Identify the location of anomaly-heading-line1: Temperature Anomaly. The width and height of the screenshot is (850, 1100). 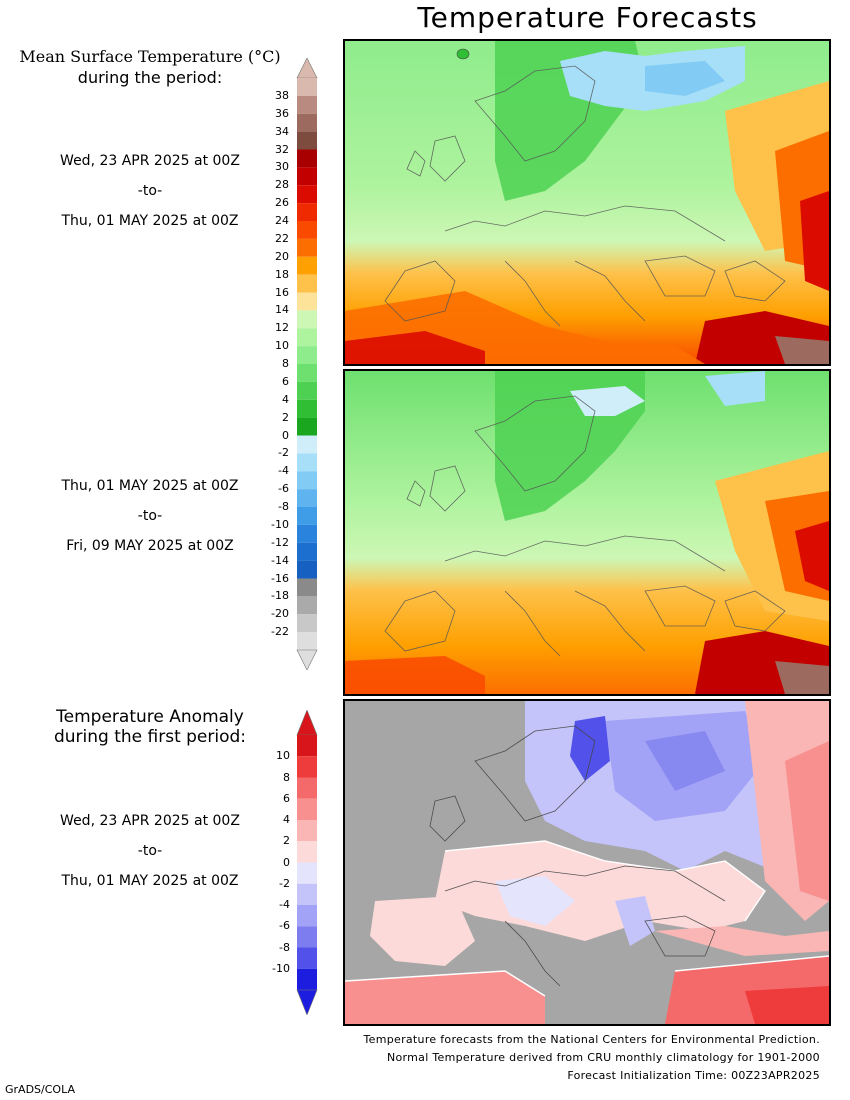
(150, 717).